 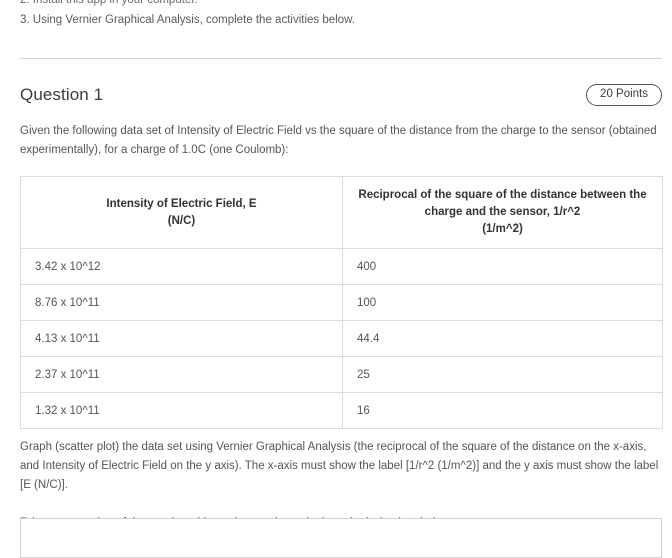 I want to click on cell-reciprocal: 400, so click(x=502, y=266).